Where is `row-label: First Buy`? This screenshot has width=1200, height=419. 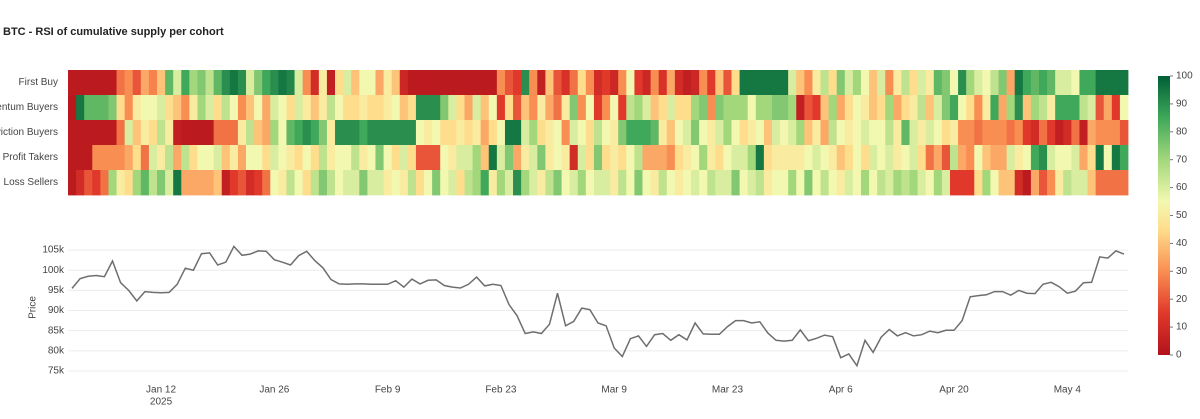 row-label: First Buy is located at coordinates (38, 82).